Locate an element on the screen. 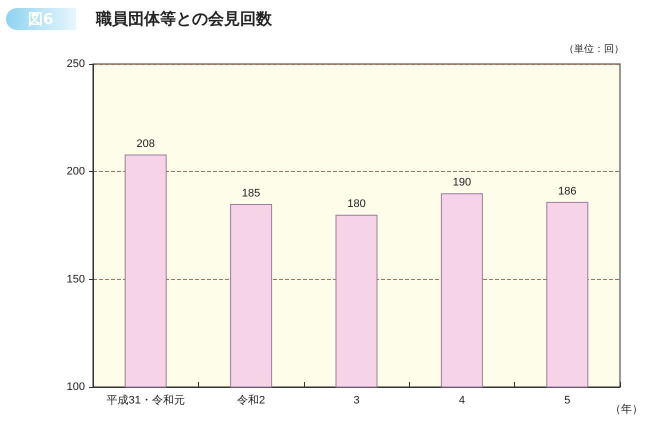  y-tick-label: 150 is located at coordinates (75, 279).